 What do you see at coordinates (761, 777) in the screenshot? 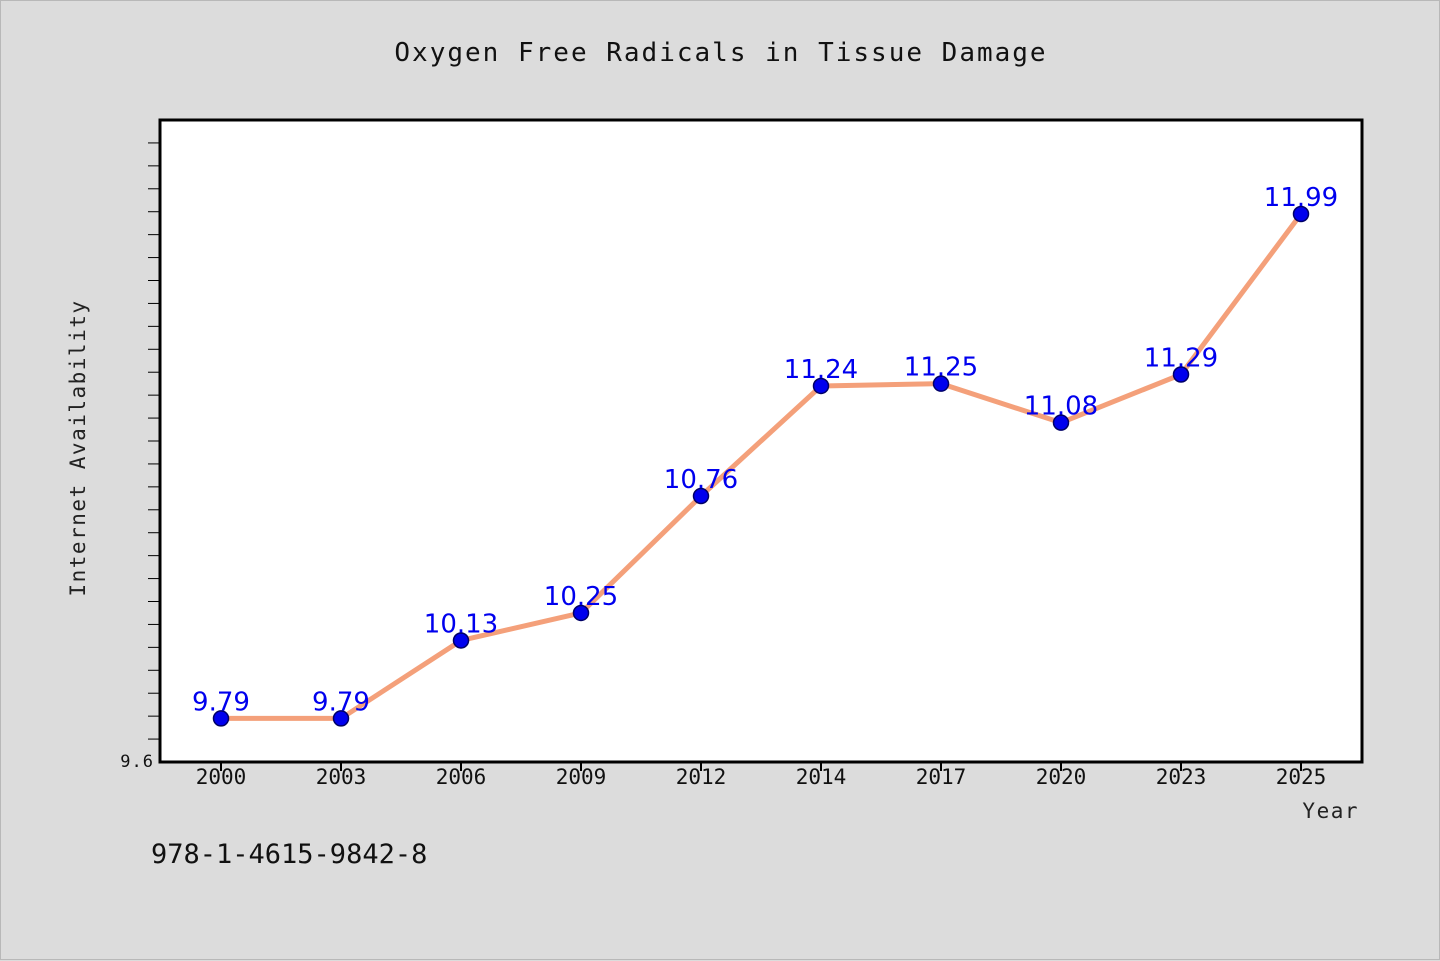
I see `x-tick-labels: 2000 2003 2006 2009 2012 2014 2017 2020 2023 2025` at bounding box center [761, 777].